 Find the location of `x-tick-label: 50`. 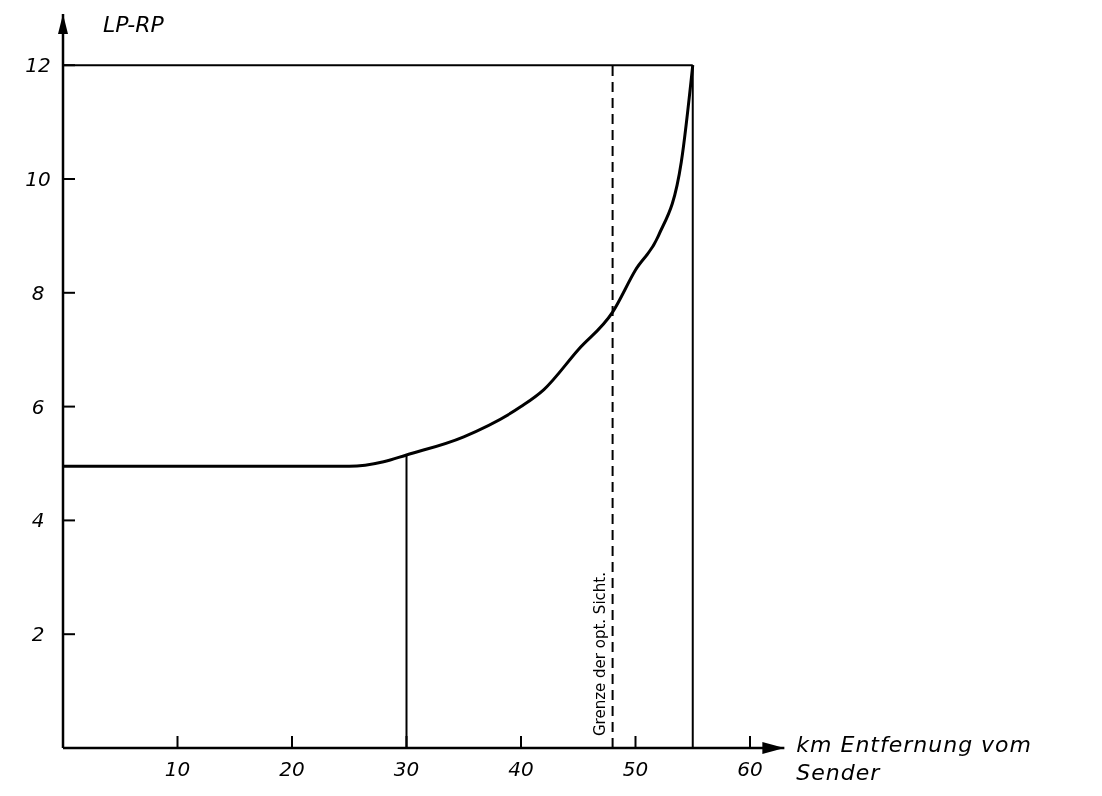

x-tick-label: 50 is located at coordinates (635, 769).